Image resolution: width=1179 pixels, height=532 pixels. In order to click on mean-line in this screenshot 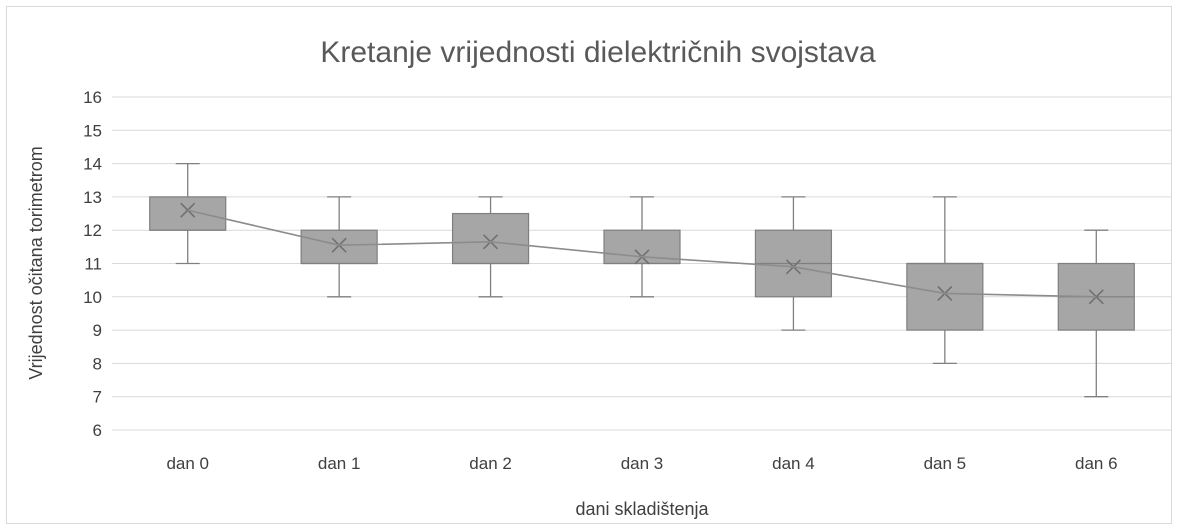, I will do `click(642, 253)`.